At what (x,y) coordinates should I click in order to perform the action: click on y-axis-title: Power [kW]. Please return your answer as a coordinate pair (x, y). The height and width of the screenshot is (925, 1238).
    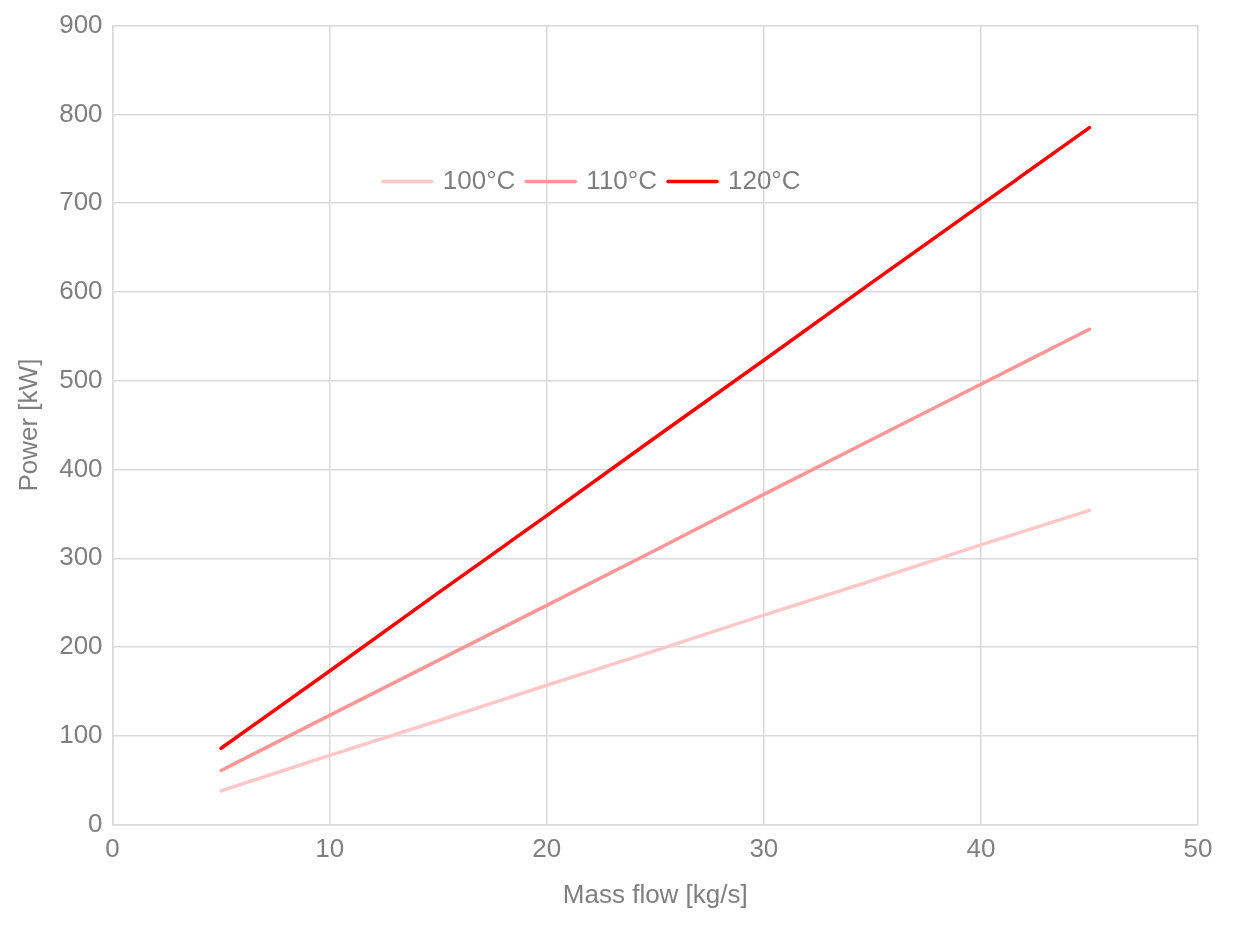
    Looking at the image, I should click on (27, 425).